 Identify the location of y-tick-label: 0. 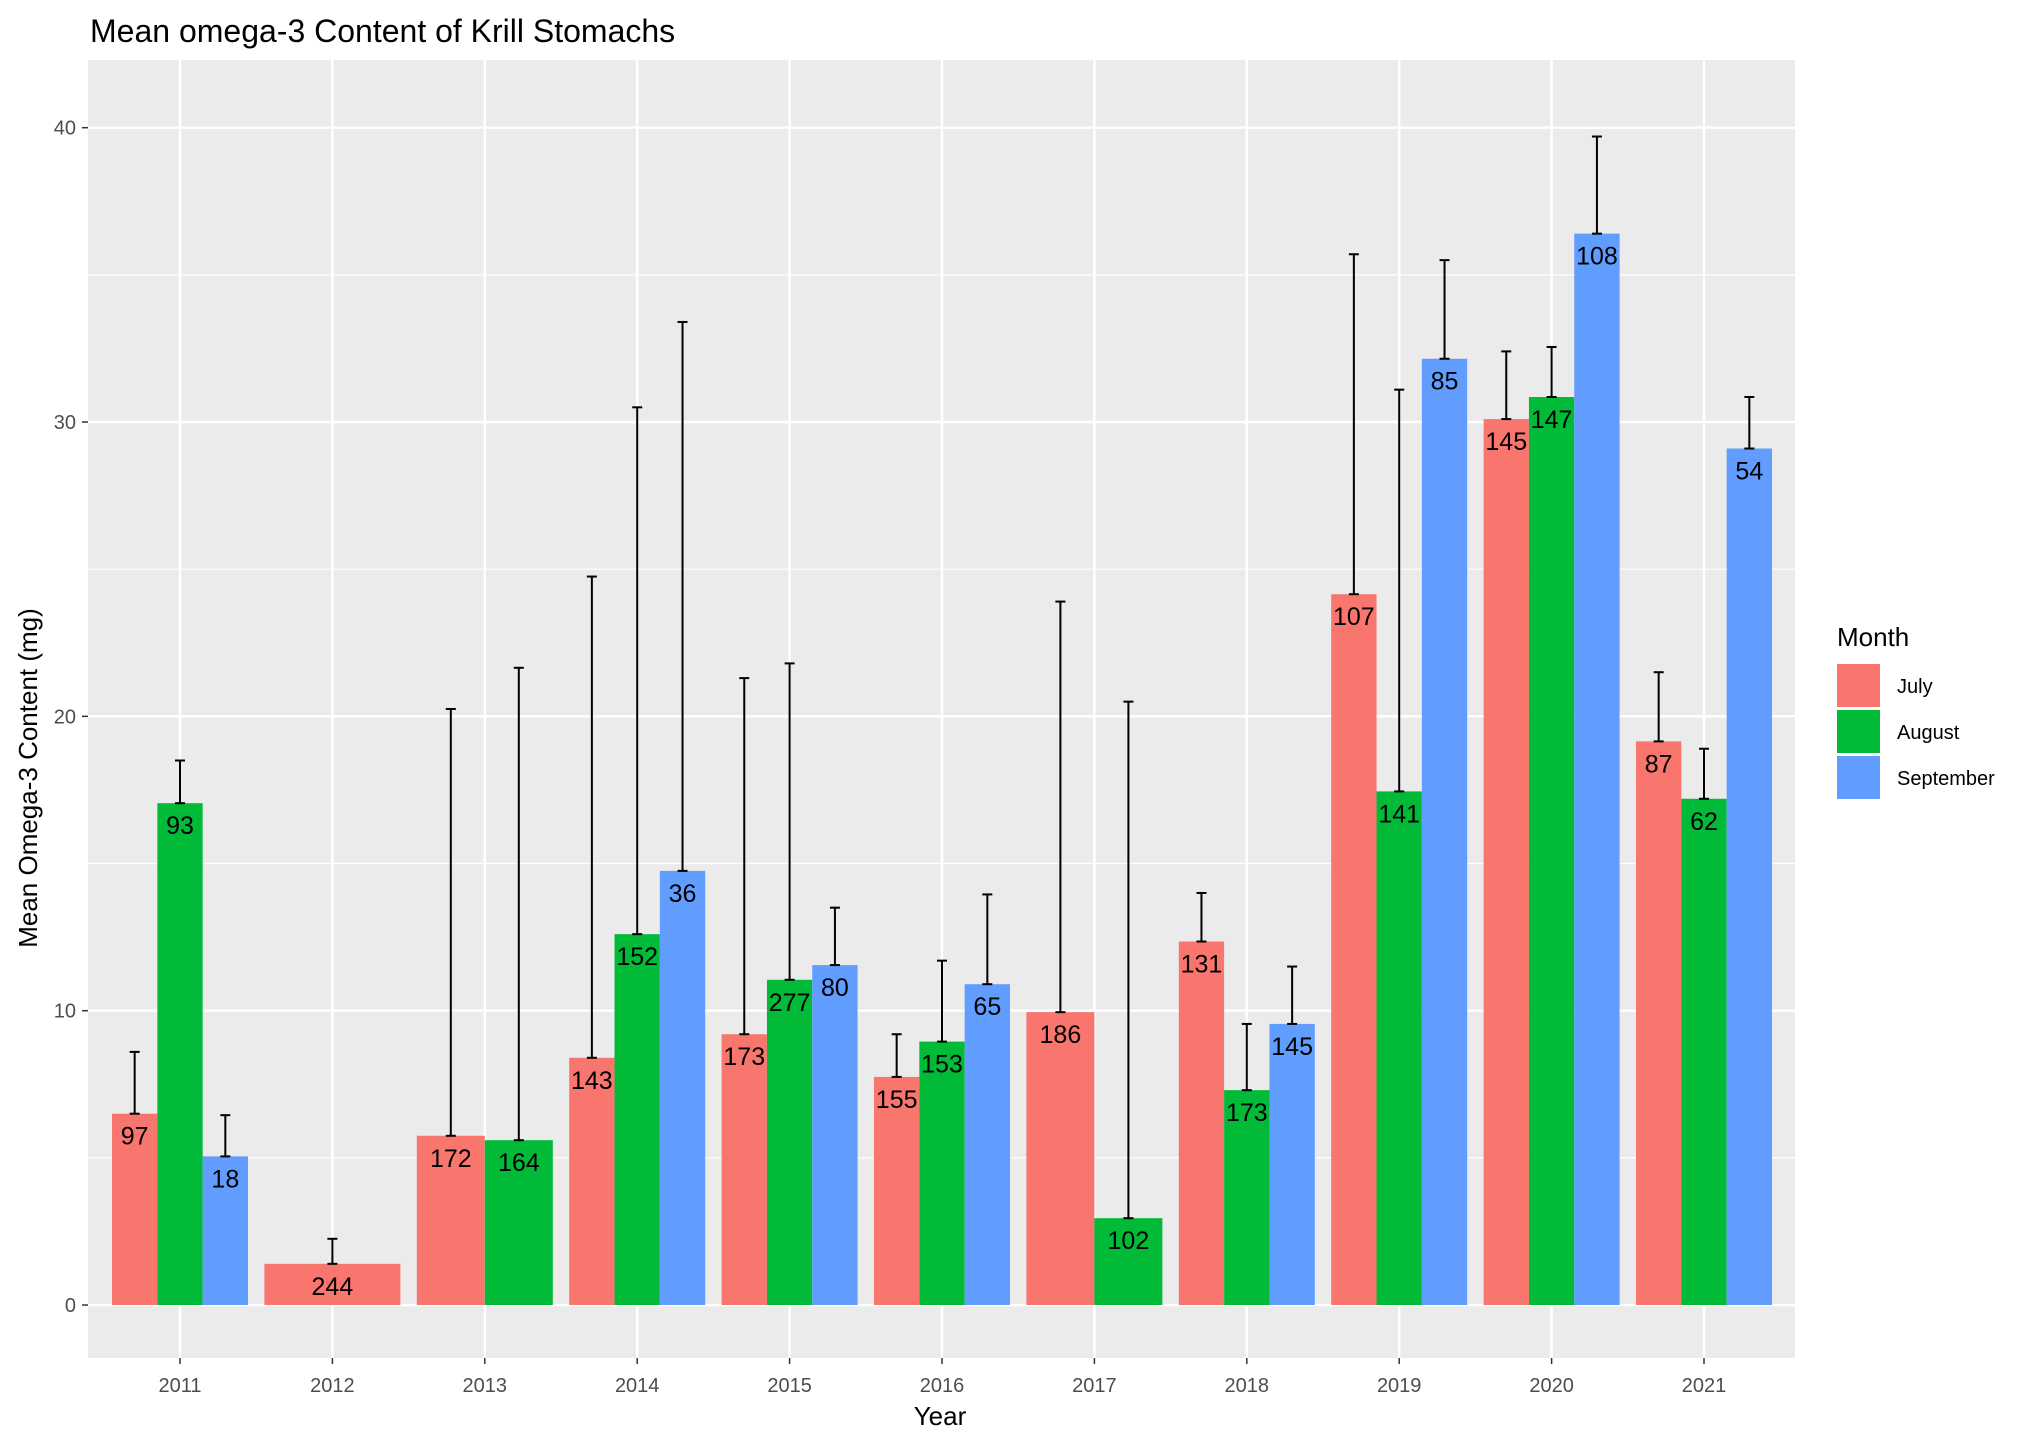
(70, 1306).